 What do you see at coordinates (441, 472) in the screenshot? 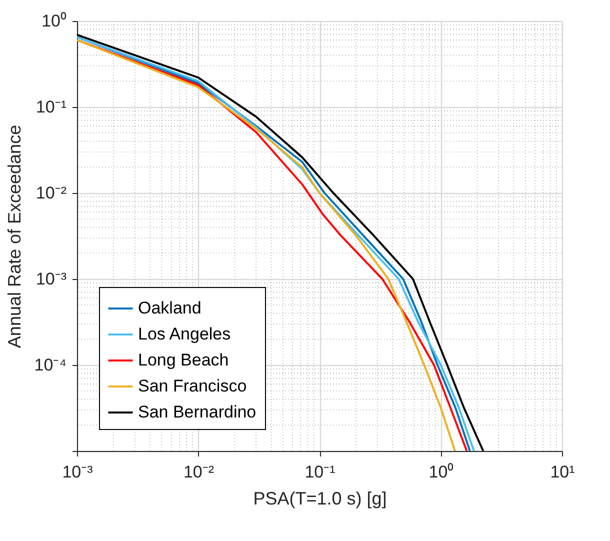
I see `x-tick-label: 10⁰` at bounding box center [441, 472].